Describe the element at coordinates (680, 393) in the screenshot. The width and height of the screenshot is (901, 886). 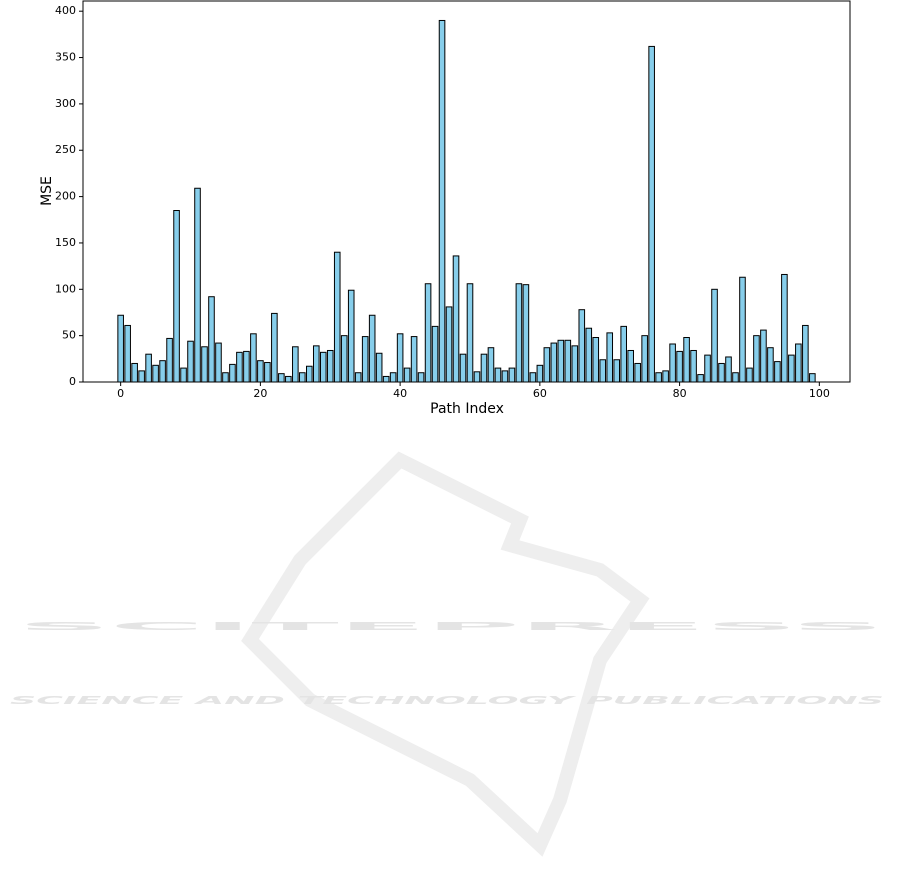
I see `x-tick-label: 80` at that location.